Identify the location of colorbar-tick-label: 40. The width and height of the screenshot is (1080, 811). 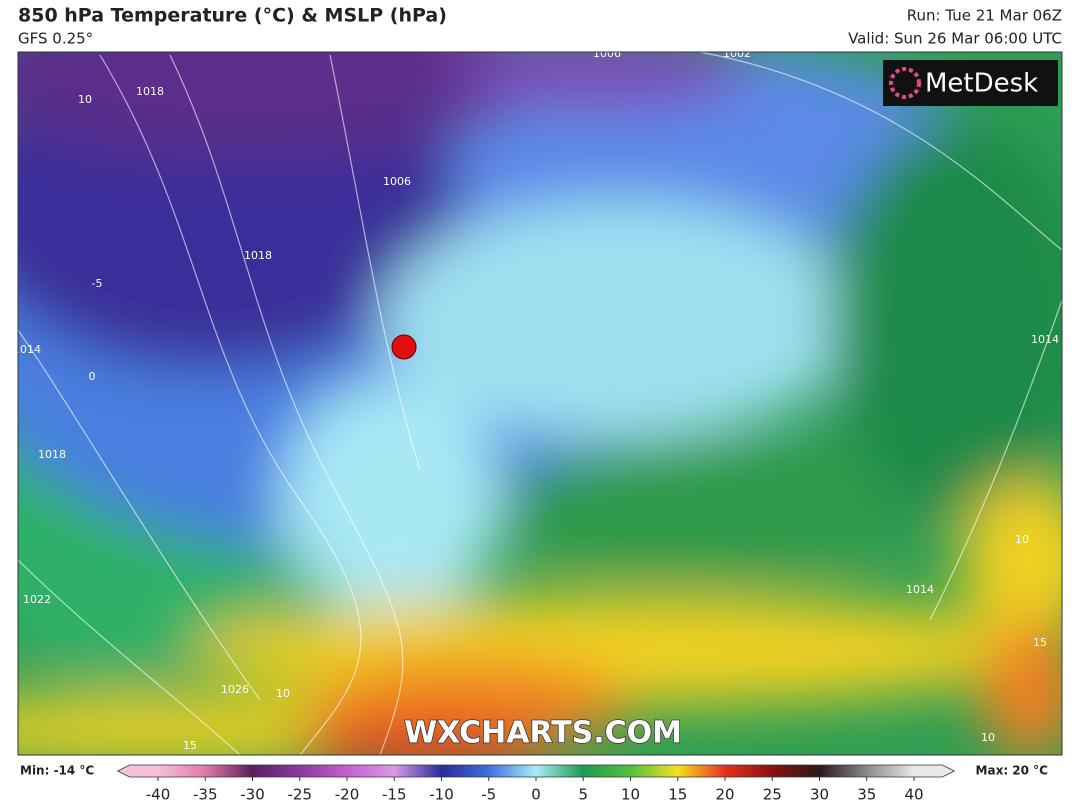
(913, 795).